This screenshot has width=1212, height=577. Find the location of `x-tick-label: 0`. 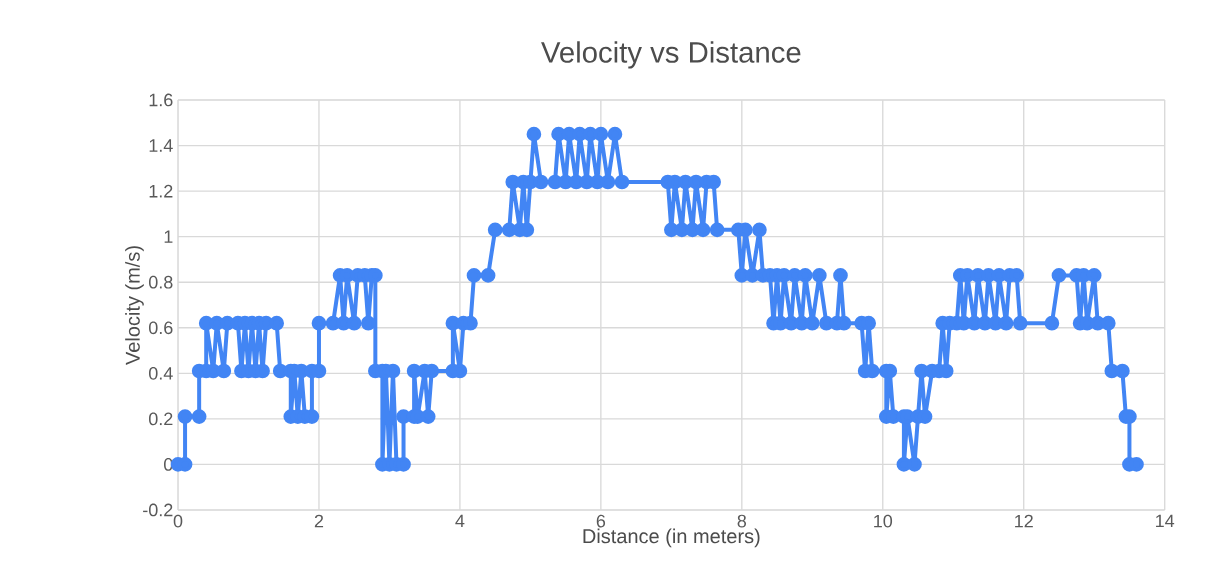

x-tick-label: 0 is located at coordinates (178, 521).